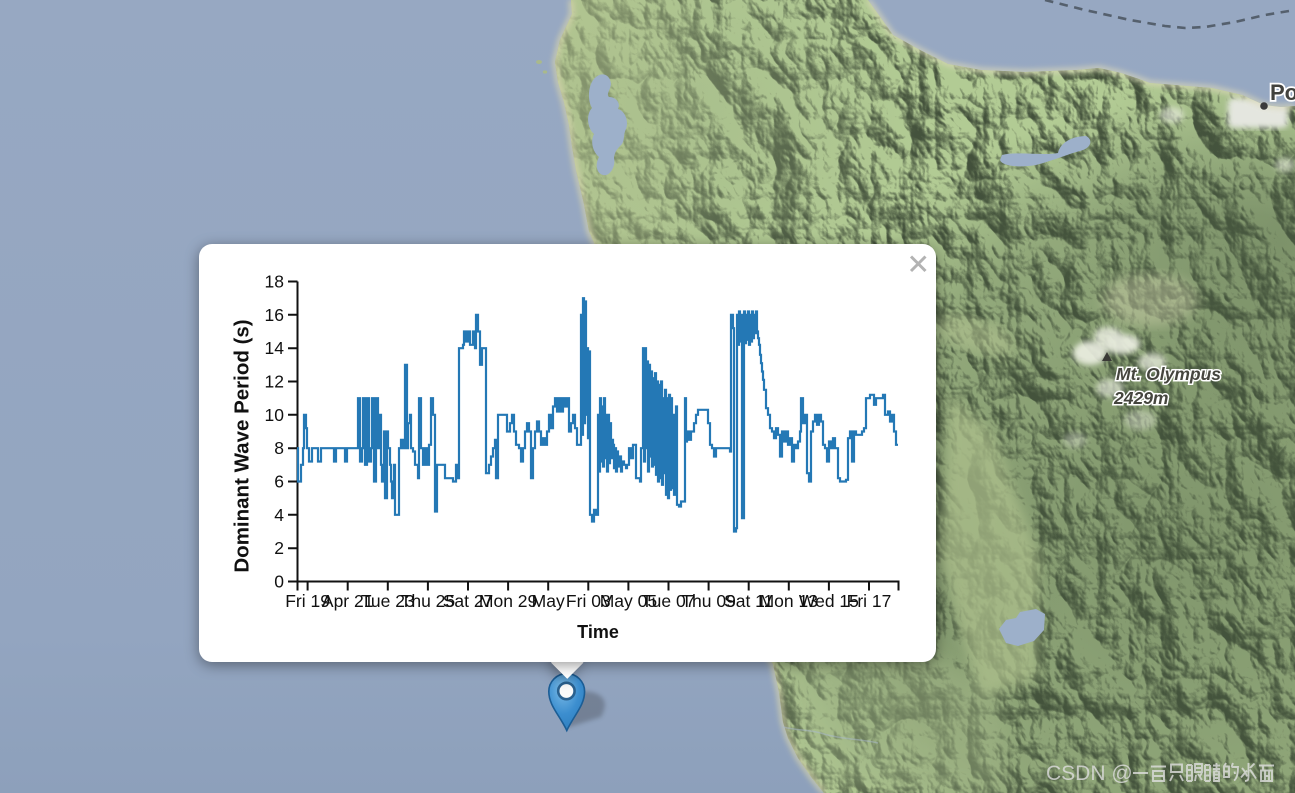 This screenshot has height=793, width=1295. Describe the element at coordinates (388, 601) in the screenshot. I see `svg-text: Tue 23` at that location.